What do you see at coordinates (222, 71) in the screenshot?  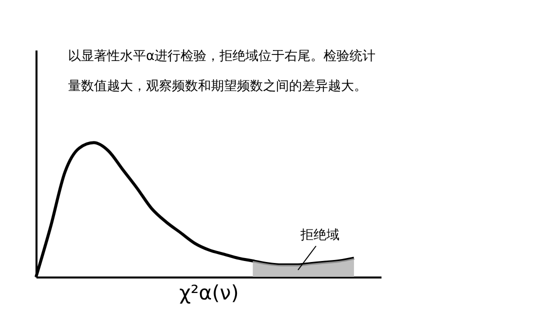 I see `chart-title: 以显著性水平α进行检验，拒绝域位于右尾。检验统计量数值越大，观察频数和期望频数之间的差异越大。` at bounding box center [222, 71].